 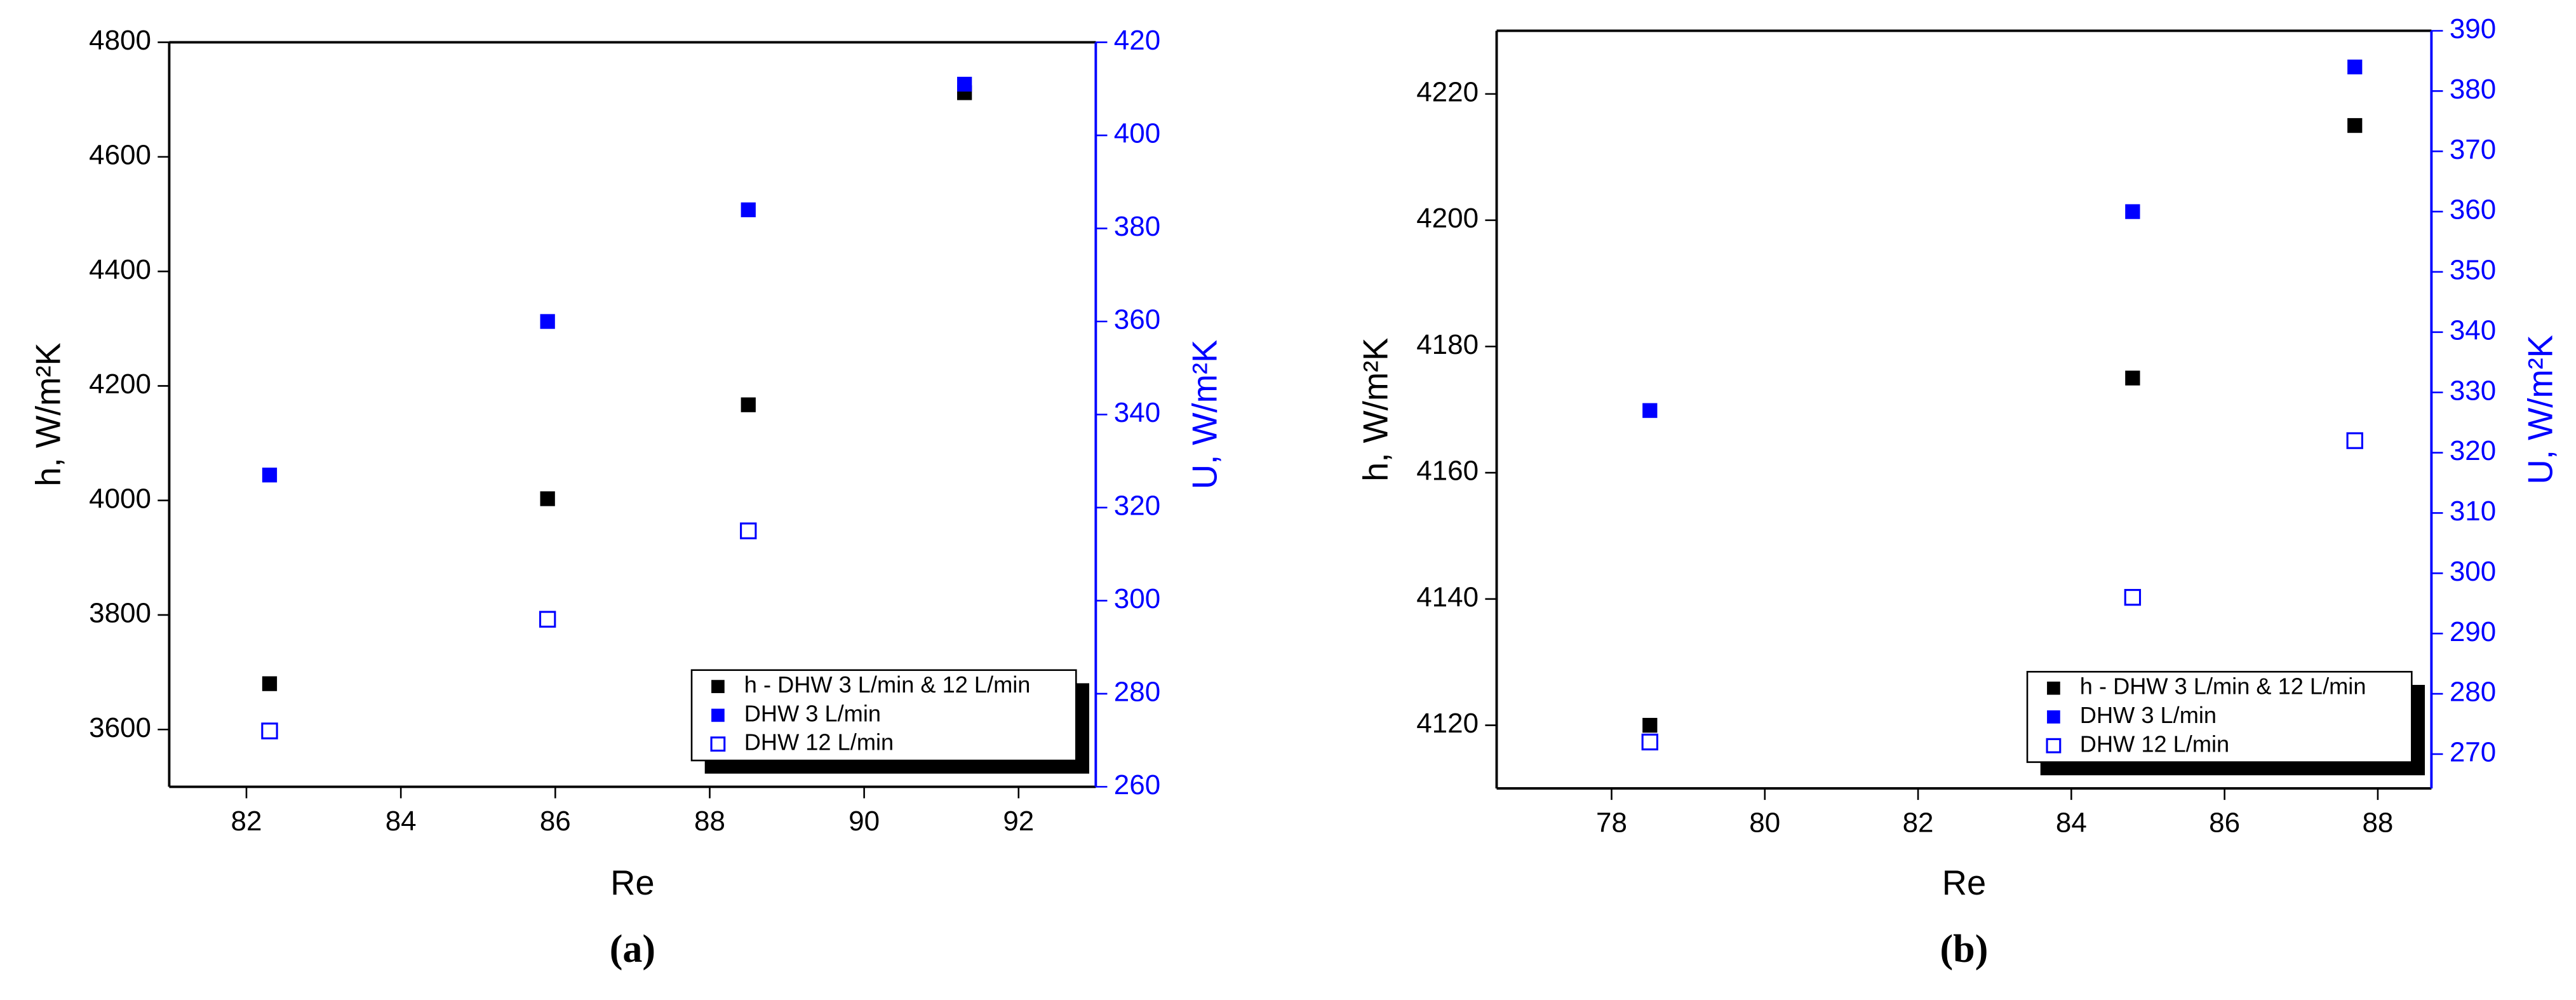 I want to click on y2-tick-label: 390, so click(x=2473, y=28).